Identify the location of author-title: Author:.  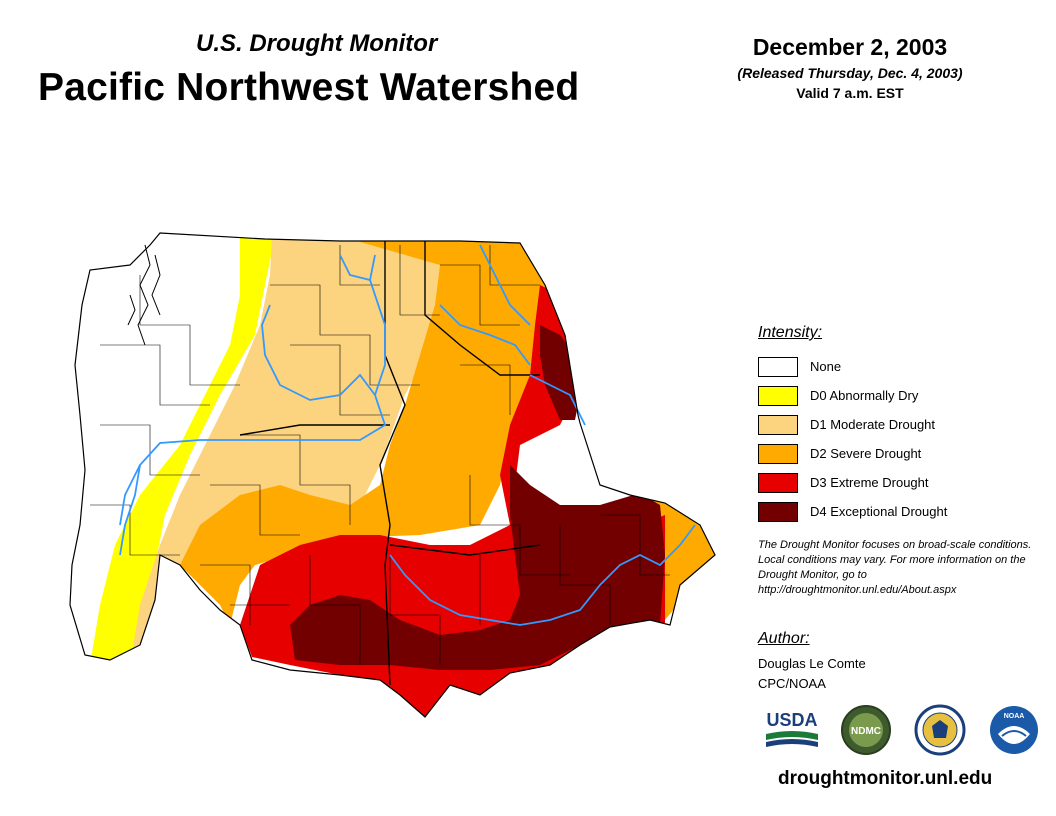
(784, 638).